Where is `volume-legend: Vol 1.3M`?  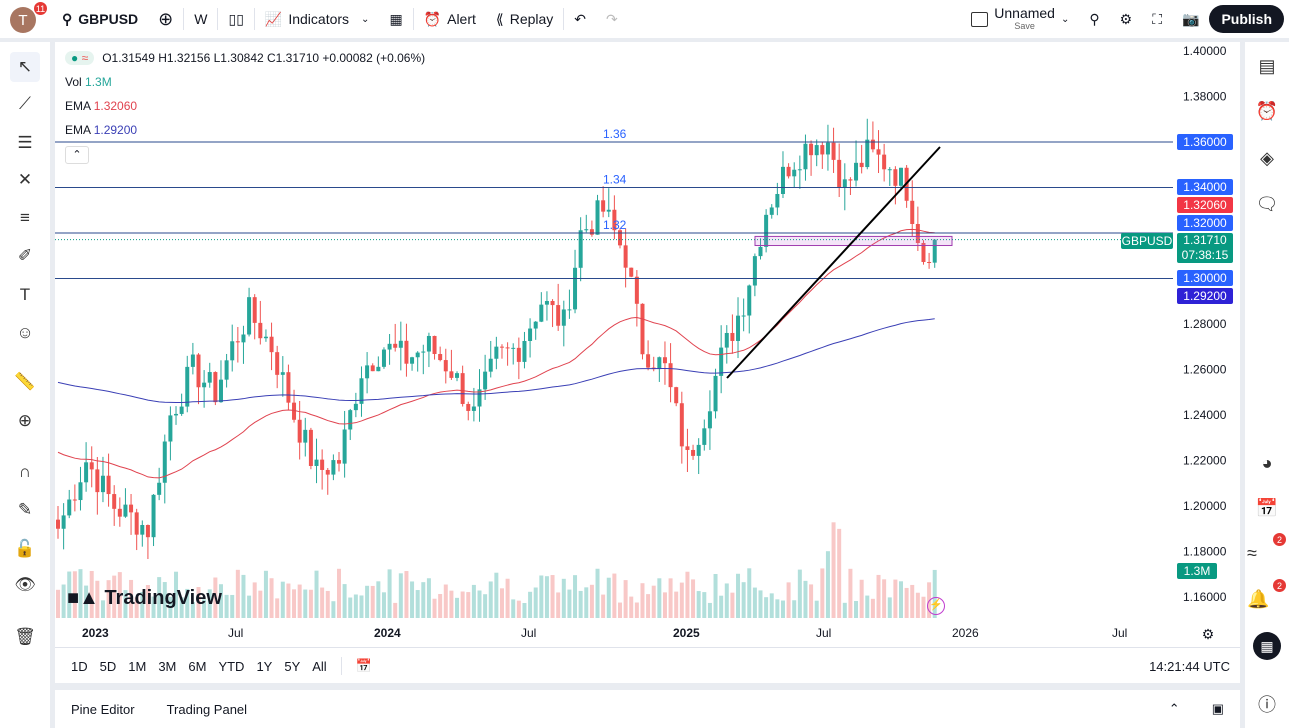
volume-legend: Vol 1.3M is located at coordinates (88, 82).